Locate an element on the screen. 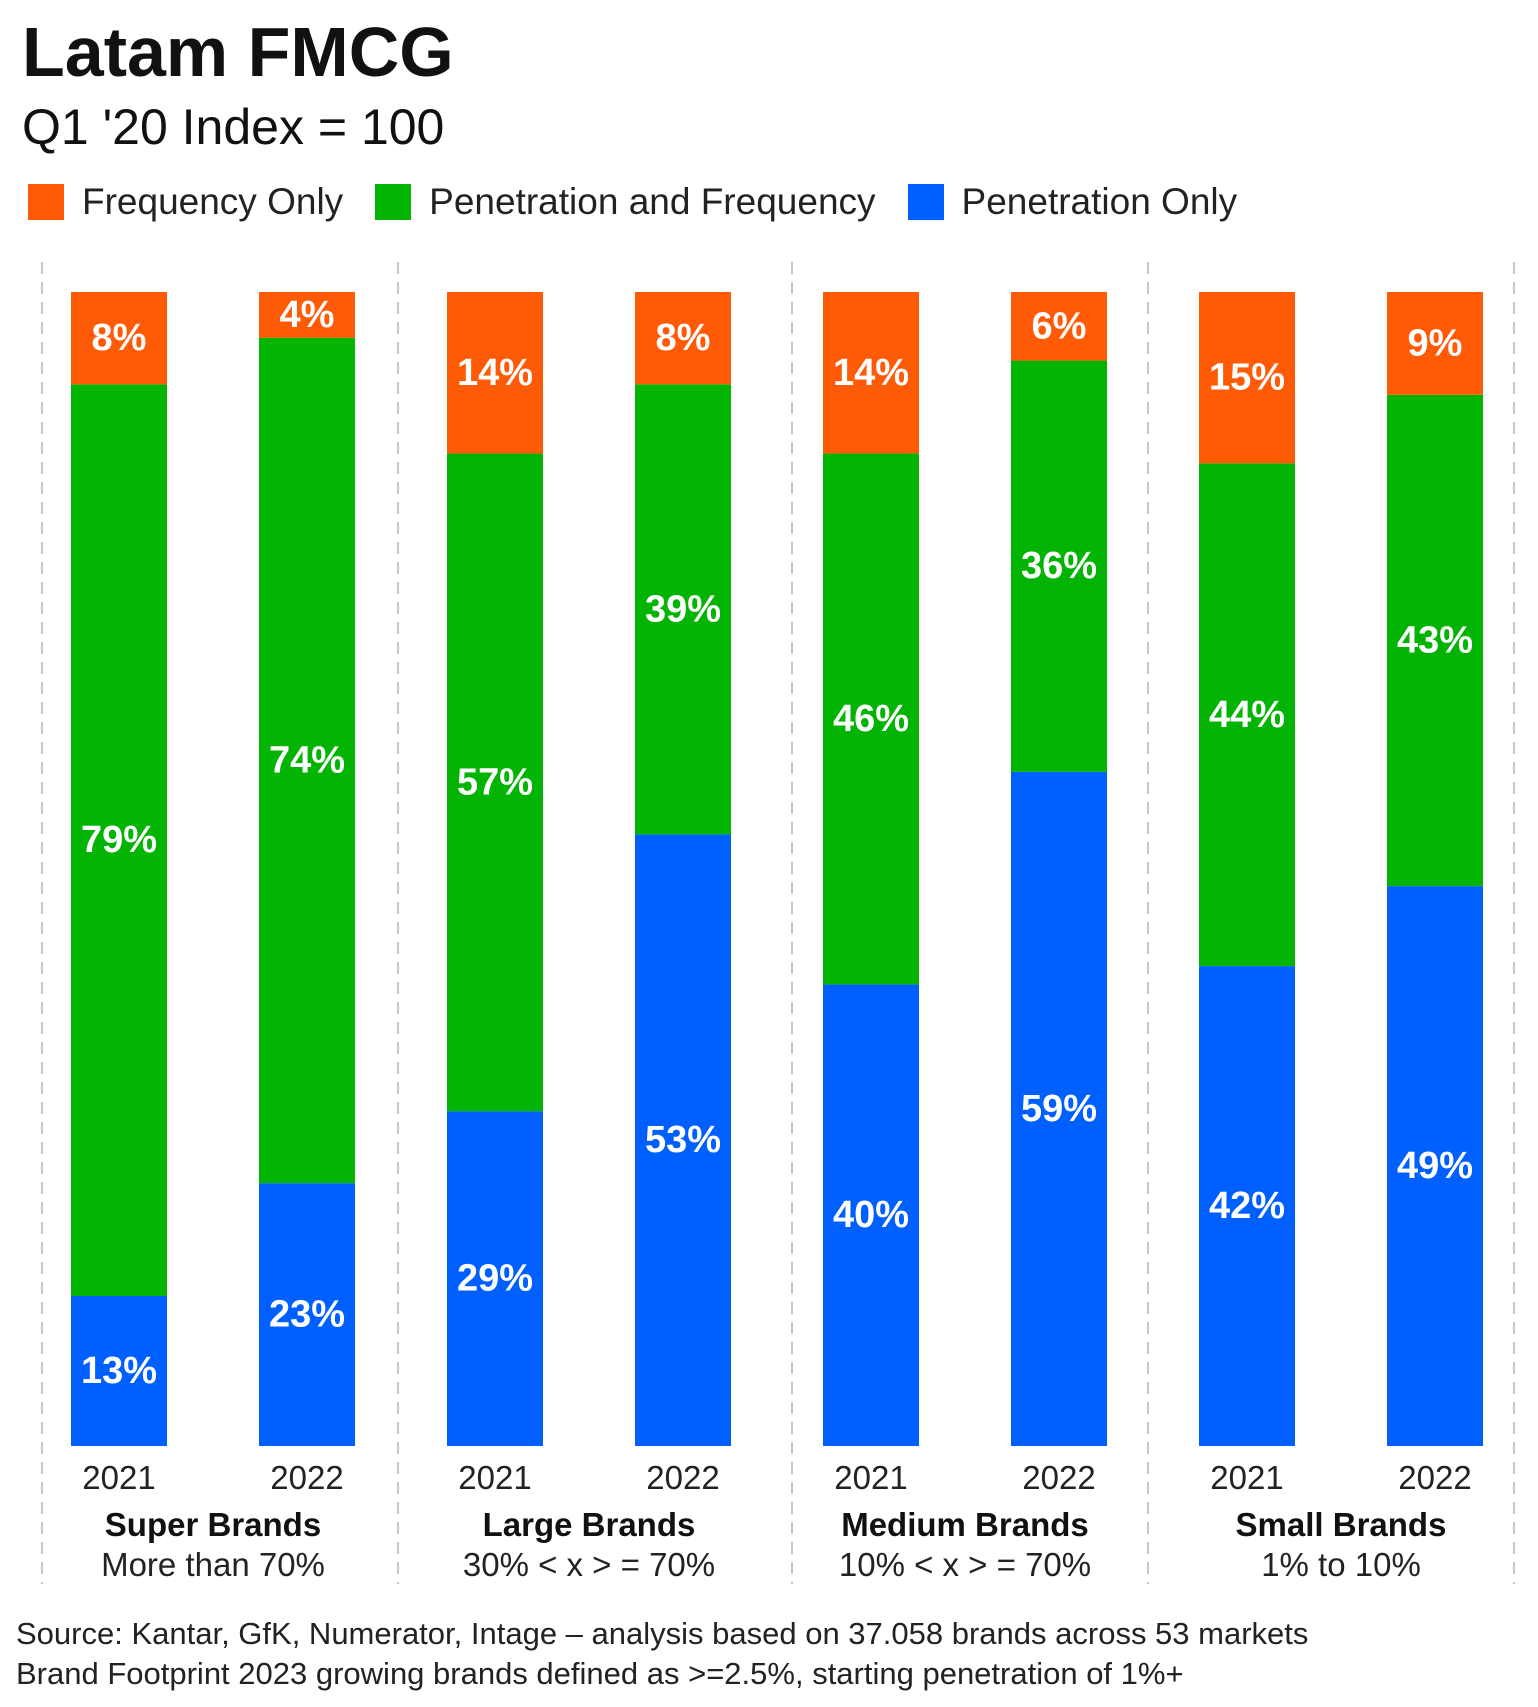 The height and width of the screenshot is (1707, 1538). bar-small-brands-2021-penetration-and-frequency is located at coordinates (1247, 715).